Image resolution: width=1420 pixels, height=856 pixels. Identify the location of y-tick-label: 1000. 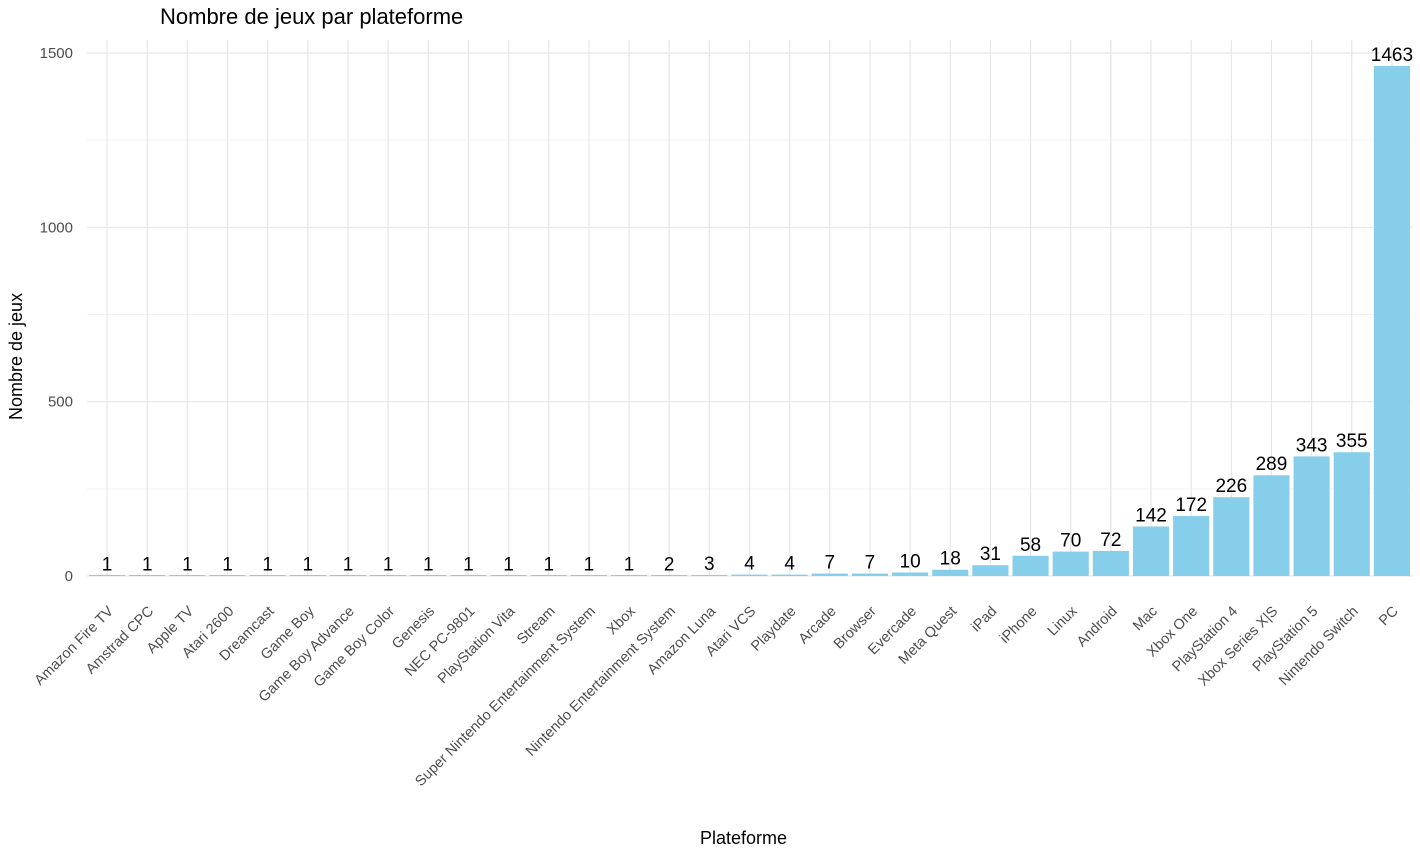
(56, 227).